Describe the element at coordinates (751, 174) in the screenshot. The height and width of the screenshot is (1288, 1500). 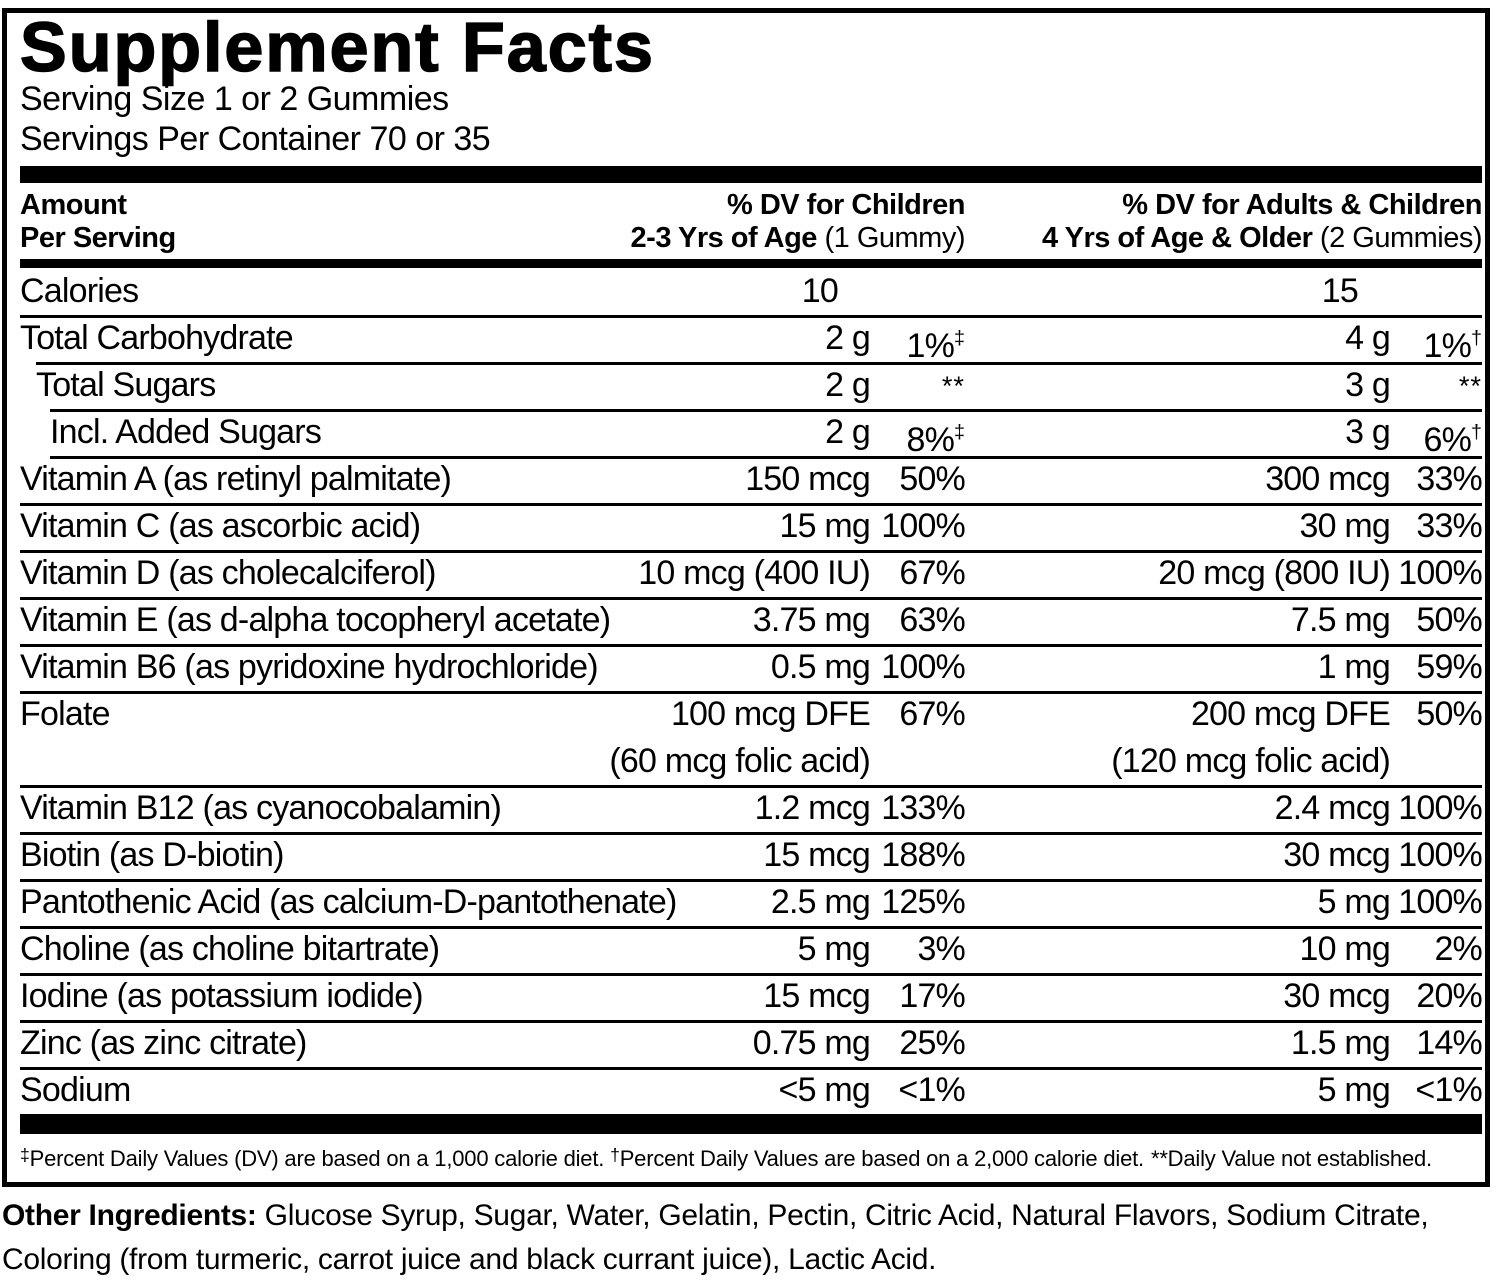
I see `thick-divider-bar` at that location.